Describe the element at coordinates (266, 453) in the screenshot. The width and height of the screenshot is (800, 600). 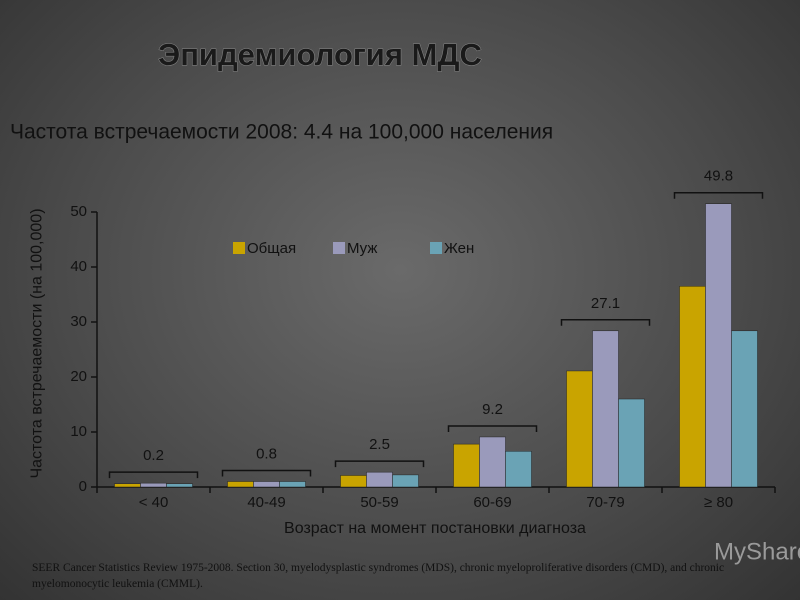
I see `annotation: 0.8` at that location.